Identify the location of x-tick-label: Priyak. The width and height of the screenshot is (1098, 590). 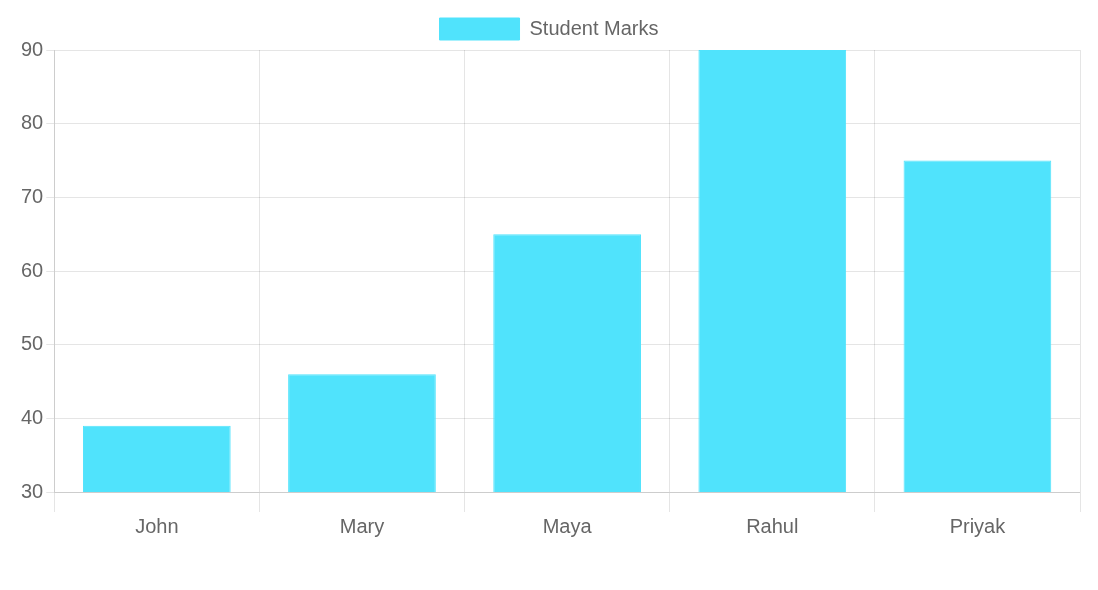
(978, 525).